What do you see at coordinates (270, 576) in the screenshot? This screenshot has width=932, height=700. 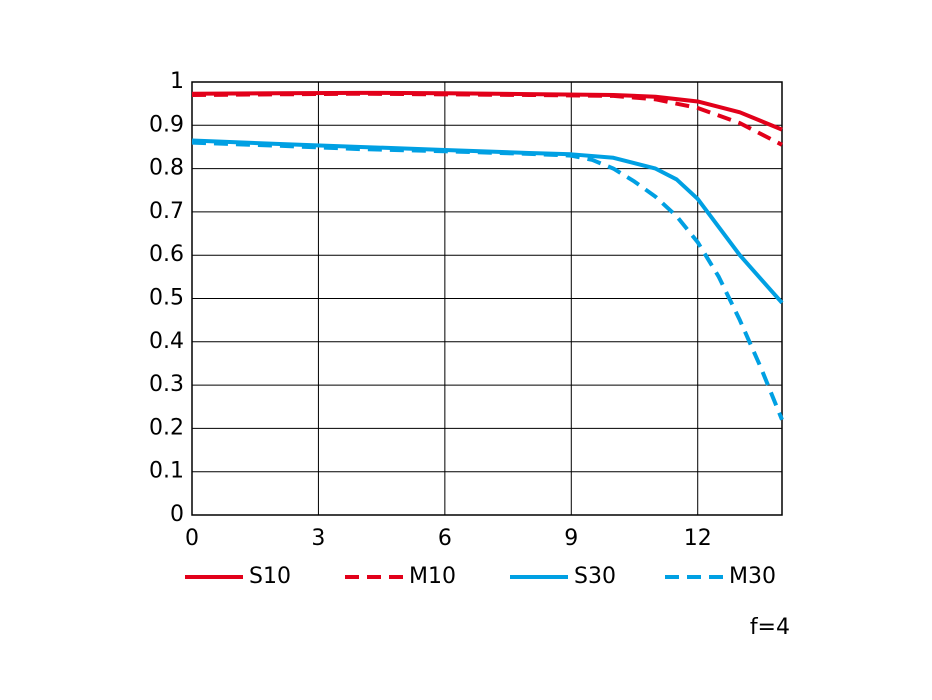 I see `legend-label: S10` at bounding box center [270, 576].